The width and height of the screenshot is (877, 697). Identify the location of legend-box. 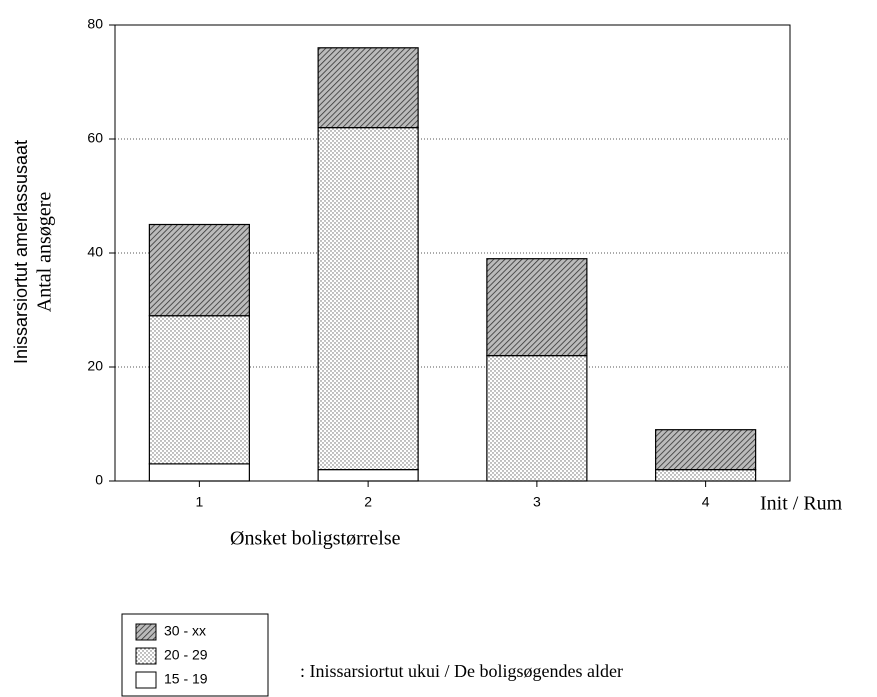
(195, 655).